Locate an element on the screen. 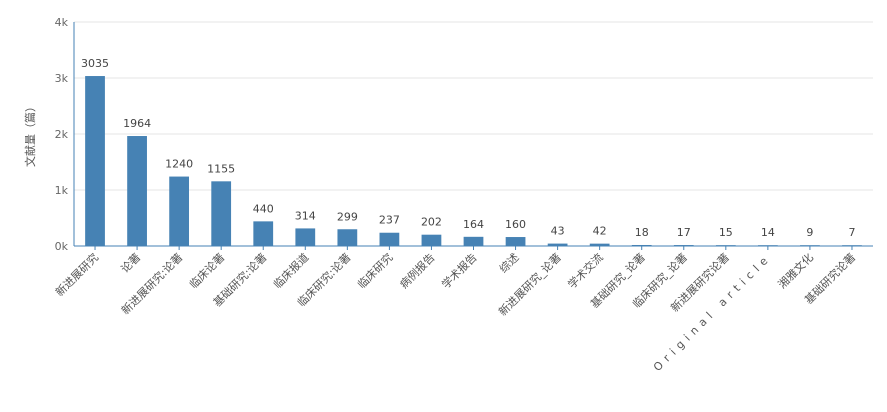 The height and width of the screenshot is (412, 887). data-label: 42 is located at coordinates (600, 231).